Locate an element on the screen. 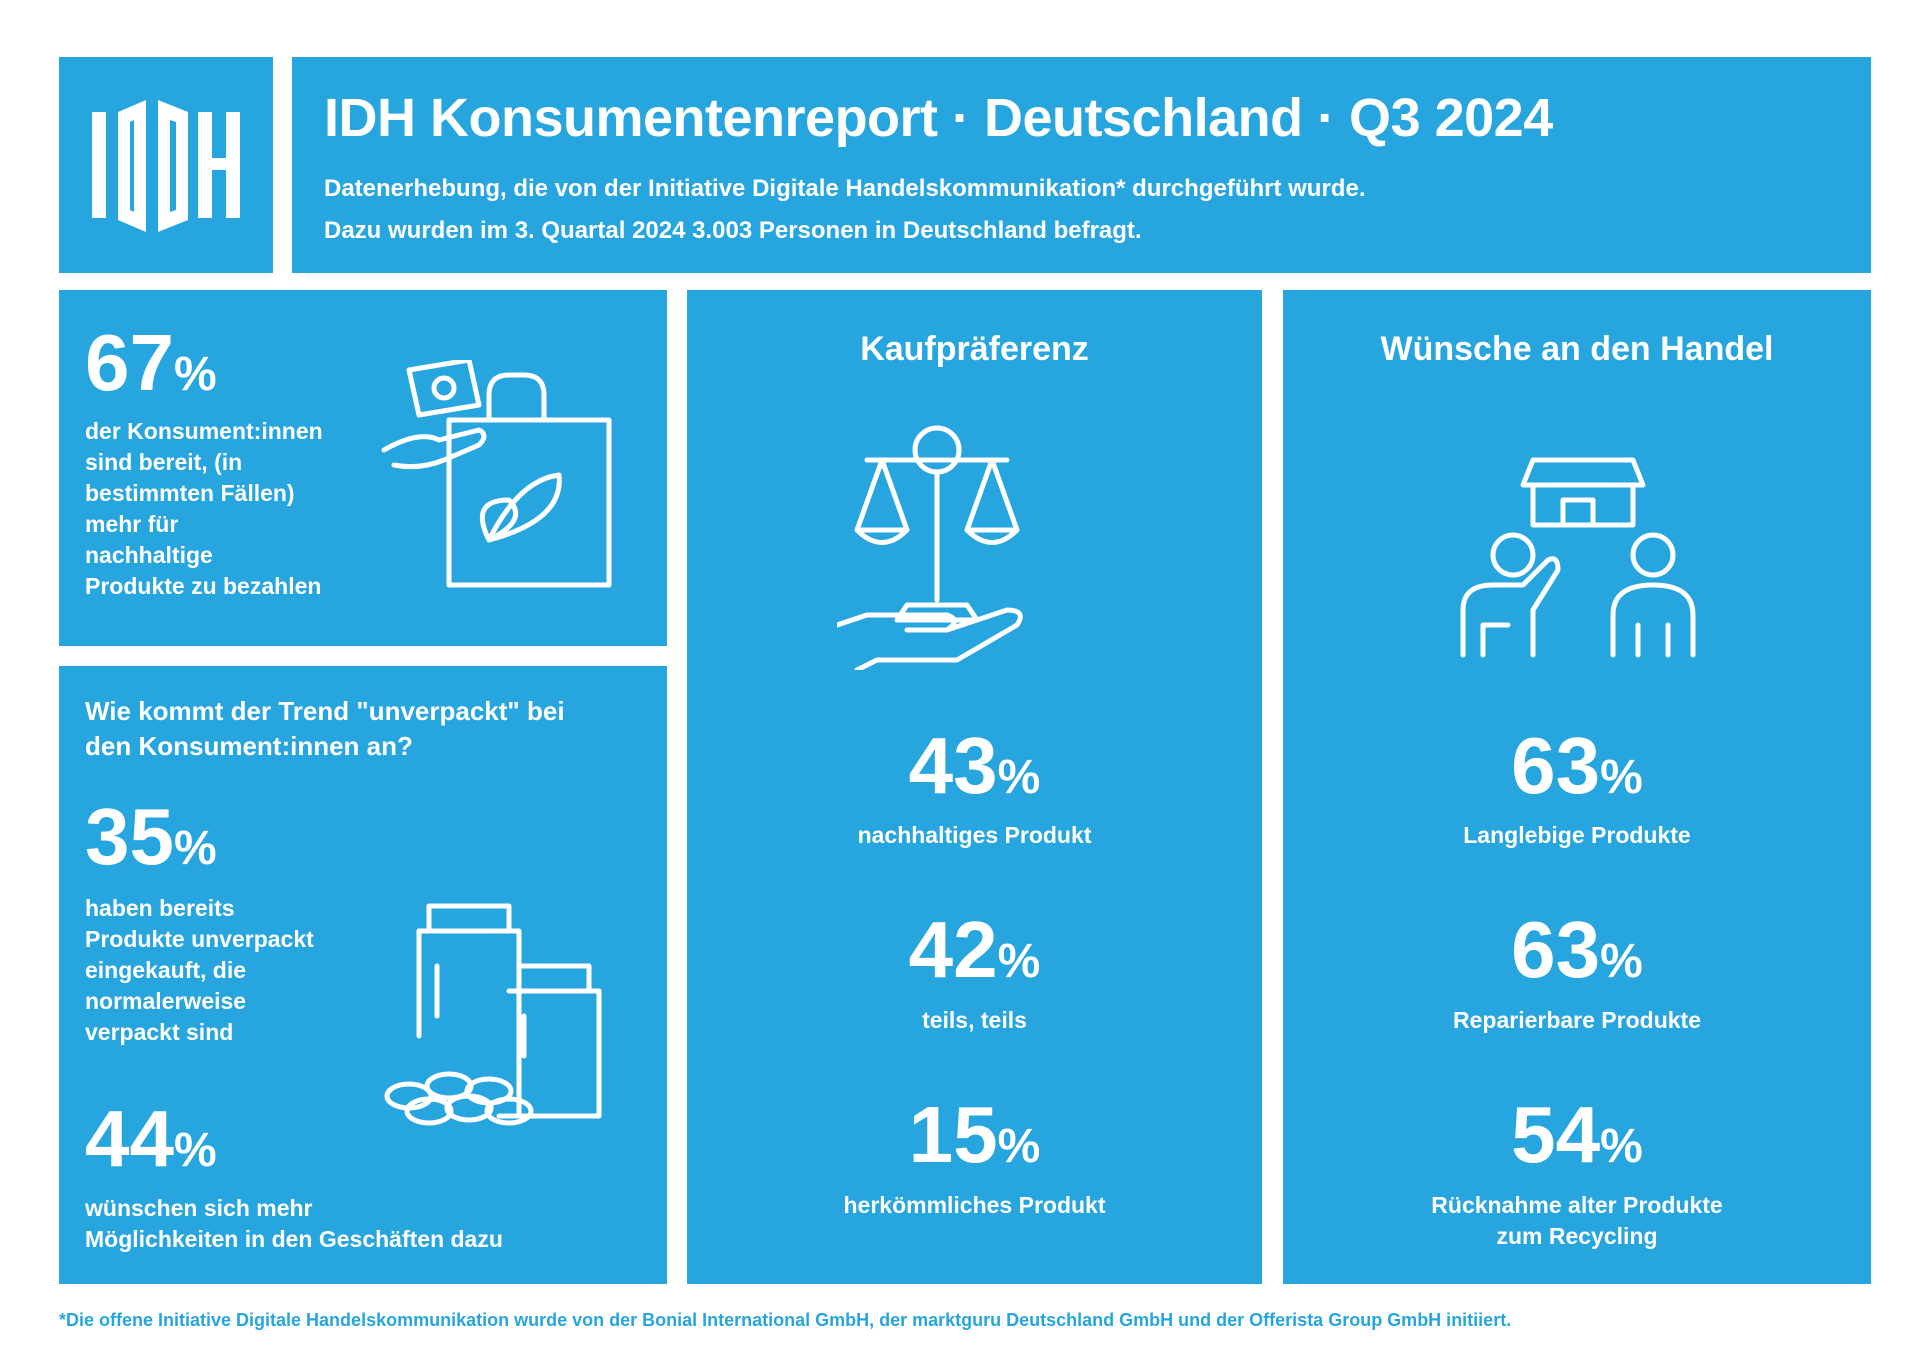 The height and width of the screenshot is (1357, 1920). label-line: verpackt sind is located at coordinates (159, 1032).